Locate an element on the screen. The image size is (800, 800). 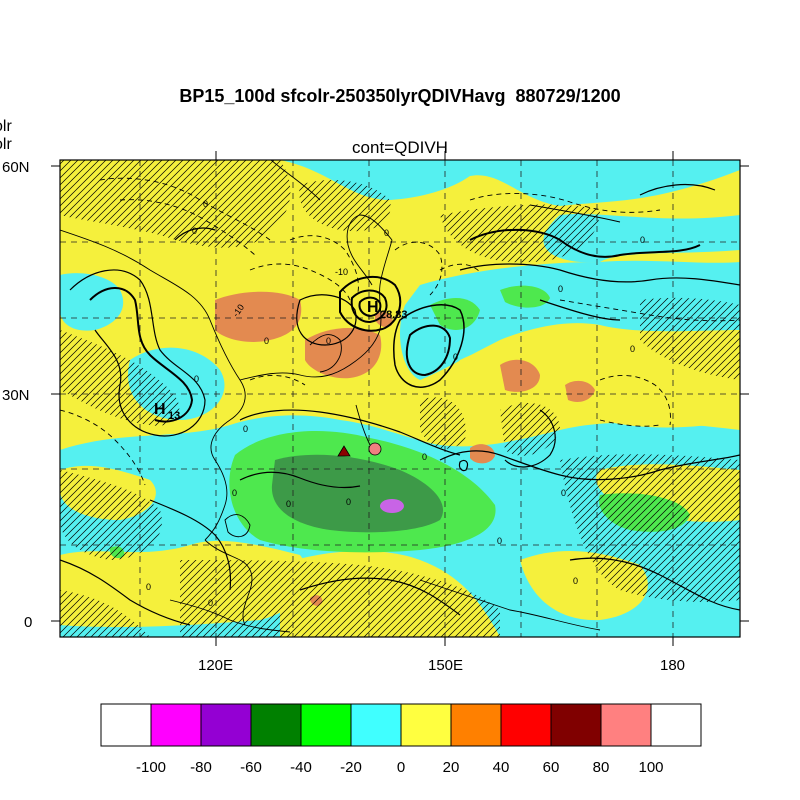
colorbar-label: -20 is located at coordinates (351, 767).